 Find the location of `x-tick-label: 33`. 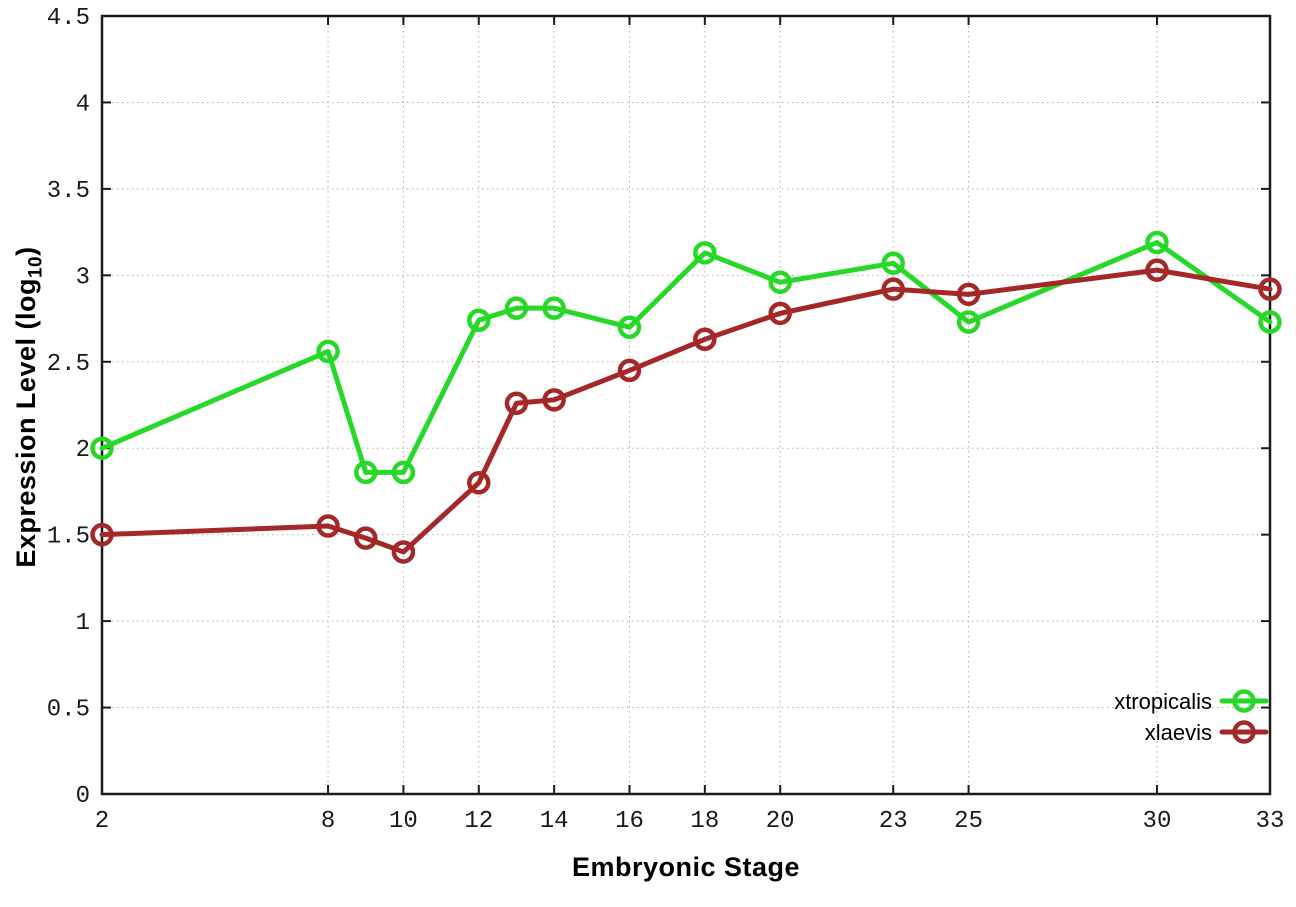

x-tick-label: 33 is located at coordinates (1270, 821).